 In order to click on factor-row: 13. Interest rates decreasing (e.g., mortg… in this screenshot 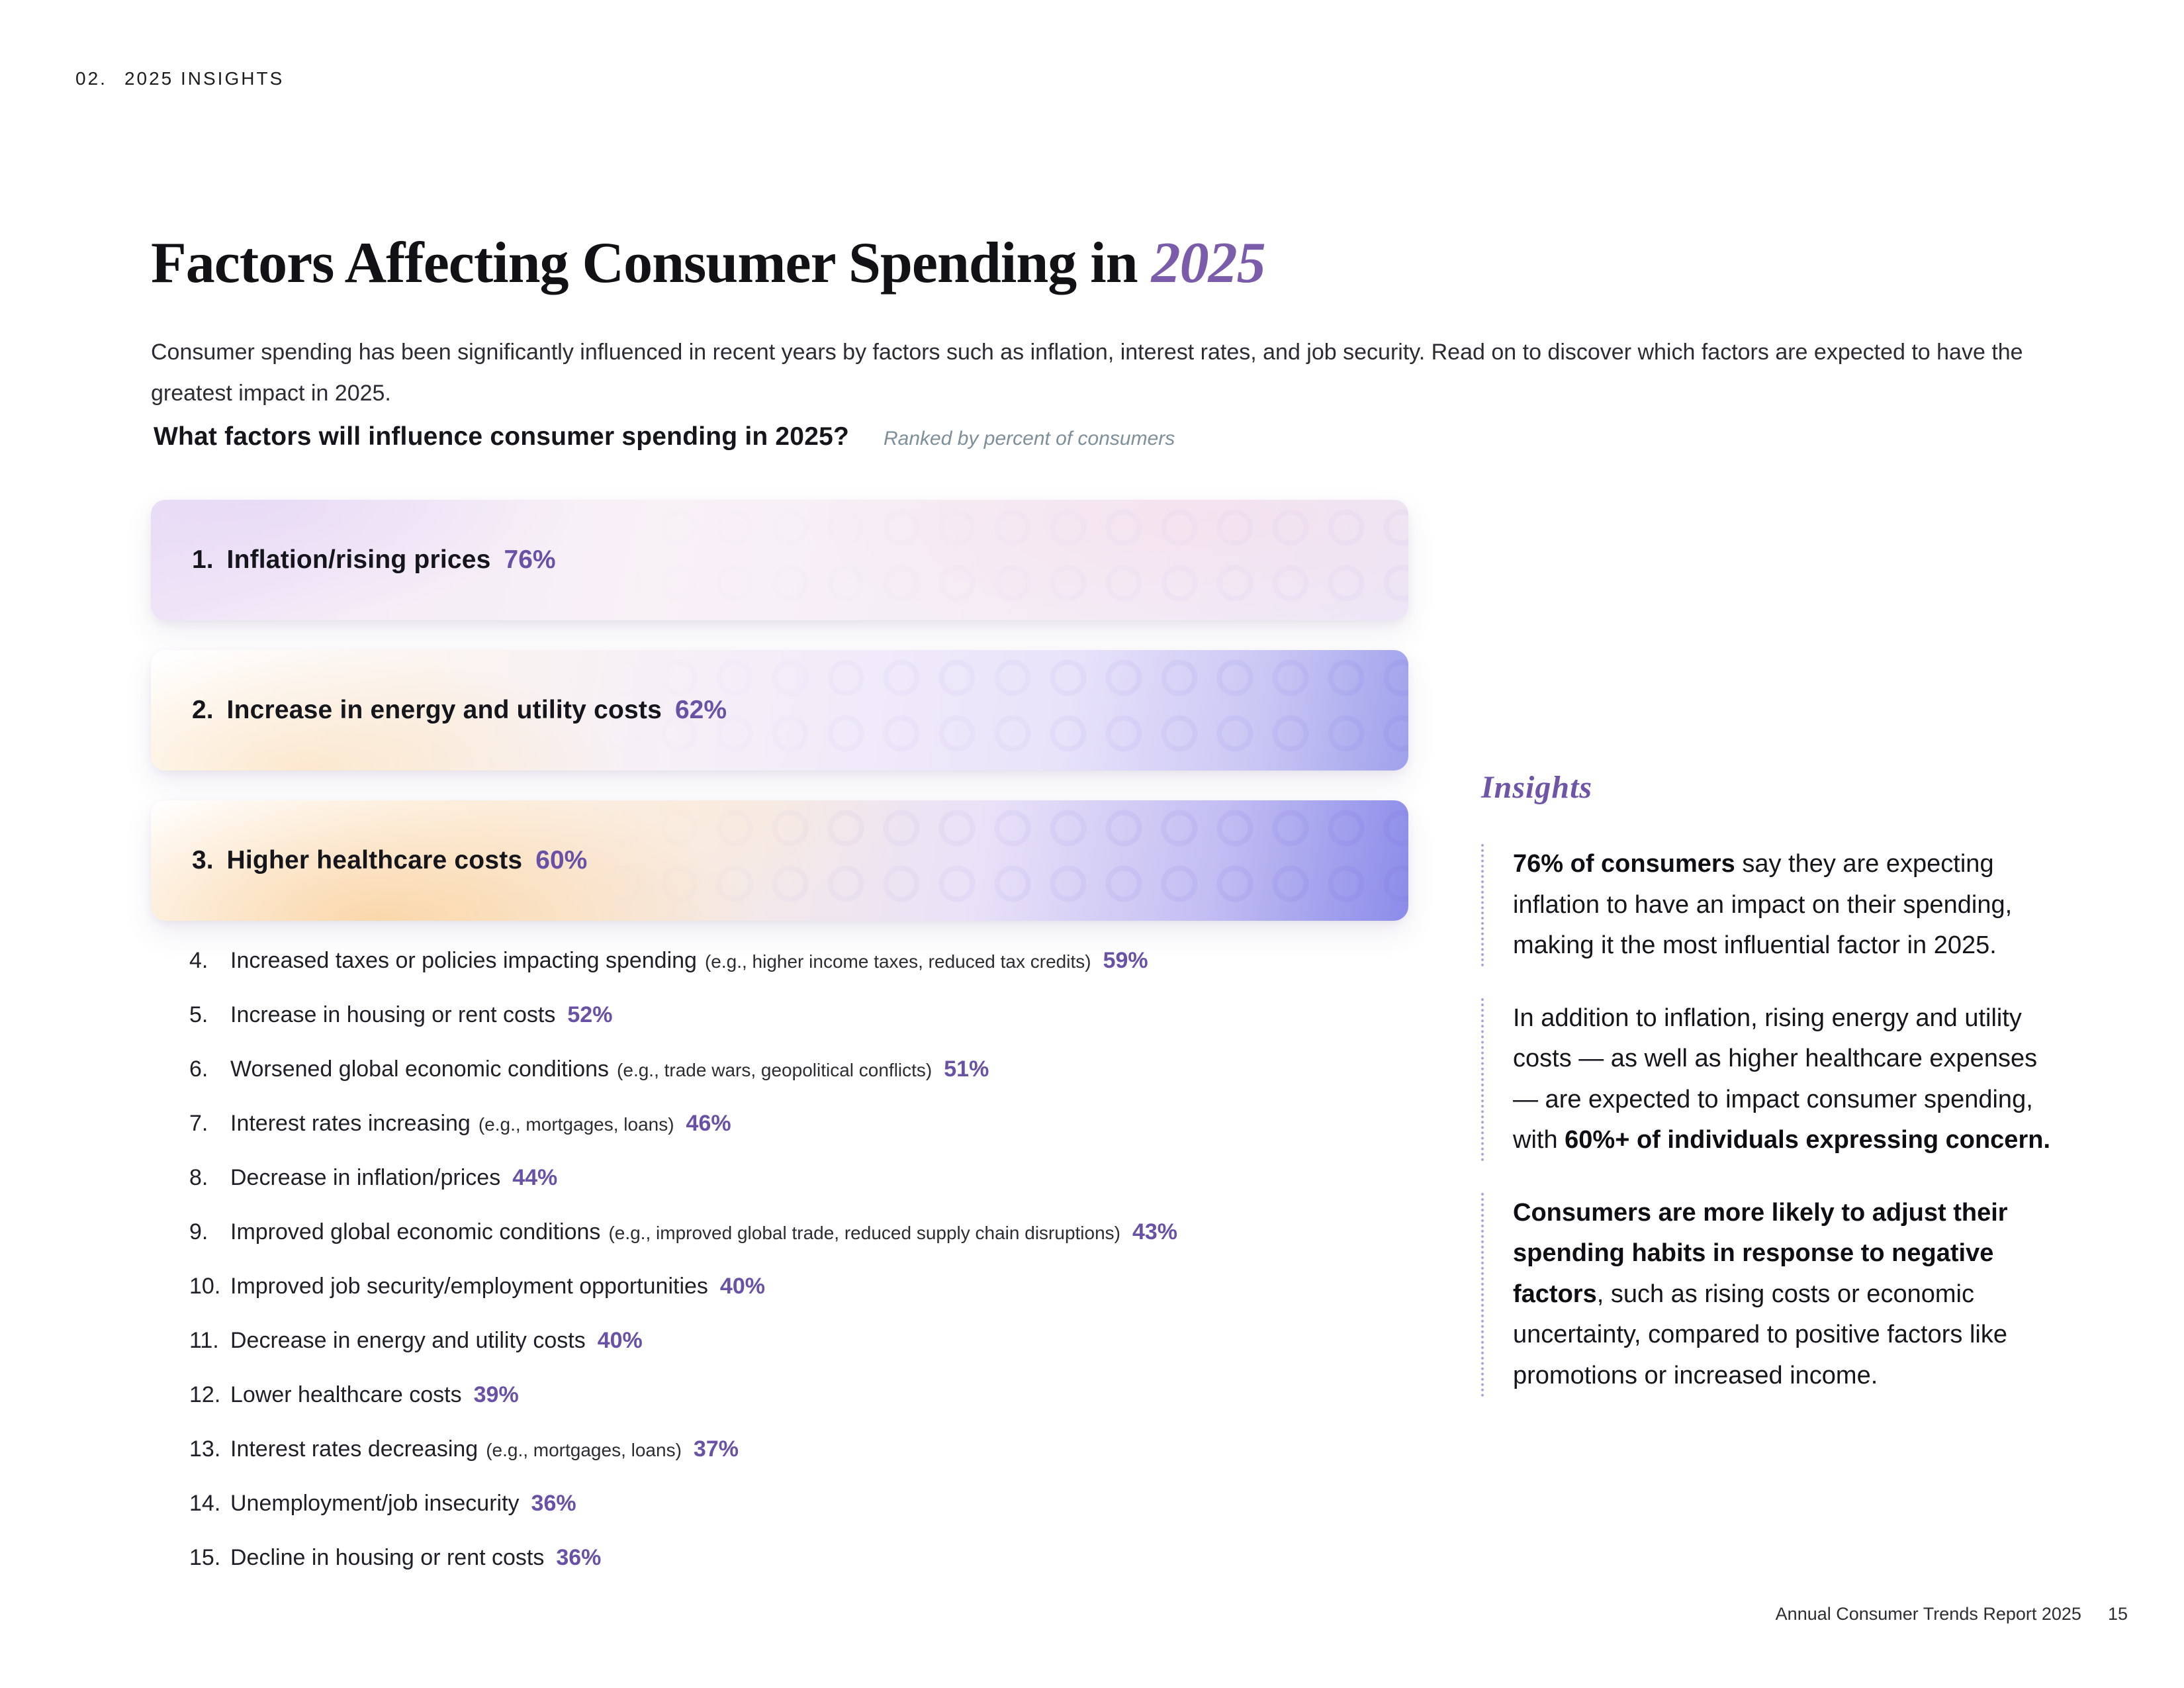, I will do `click(683, 1449)`.